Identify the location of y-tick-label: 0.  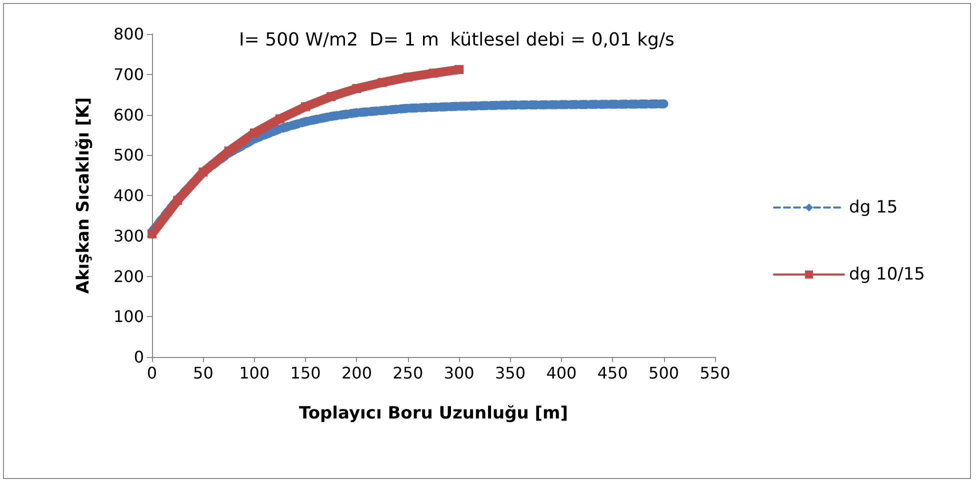
(139, 357).